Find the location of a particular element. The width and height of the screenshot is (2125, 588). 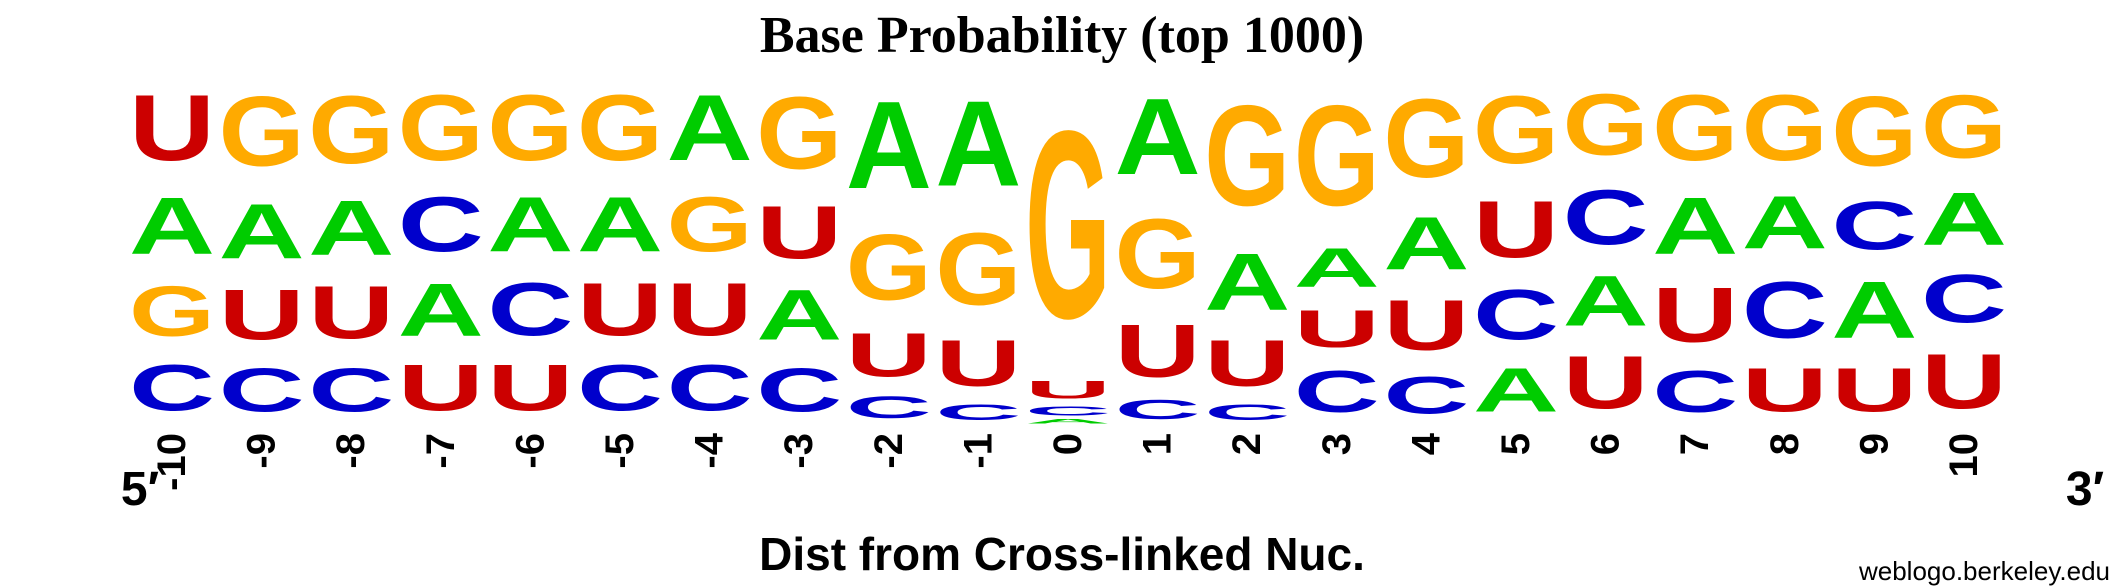

x-tick-label: -10 is located at coordinates (172, 462).